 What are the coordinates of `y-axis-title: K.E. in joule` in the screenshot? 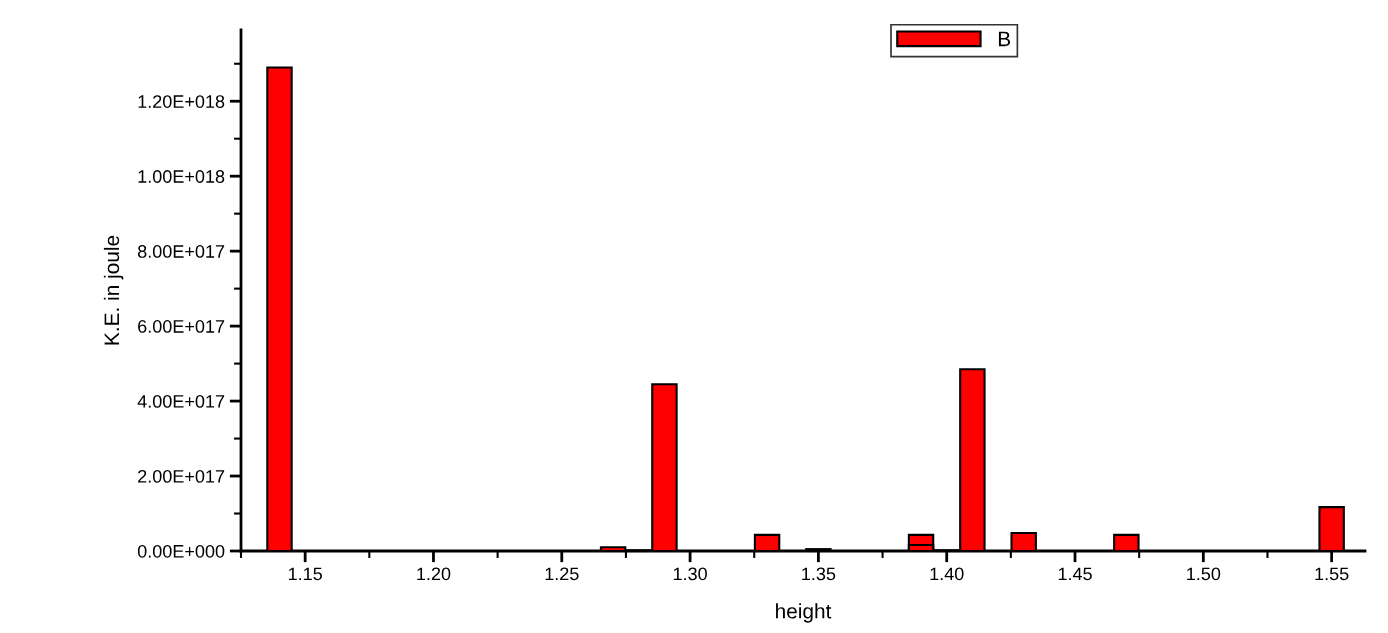 It's located at (113, 290).